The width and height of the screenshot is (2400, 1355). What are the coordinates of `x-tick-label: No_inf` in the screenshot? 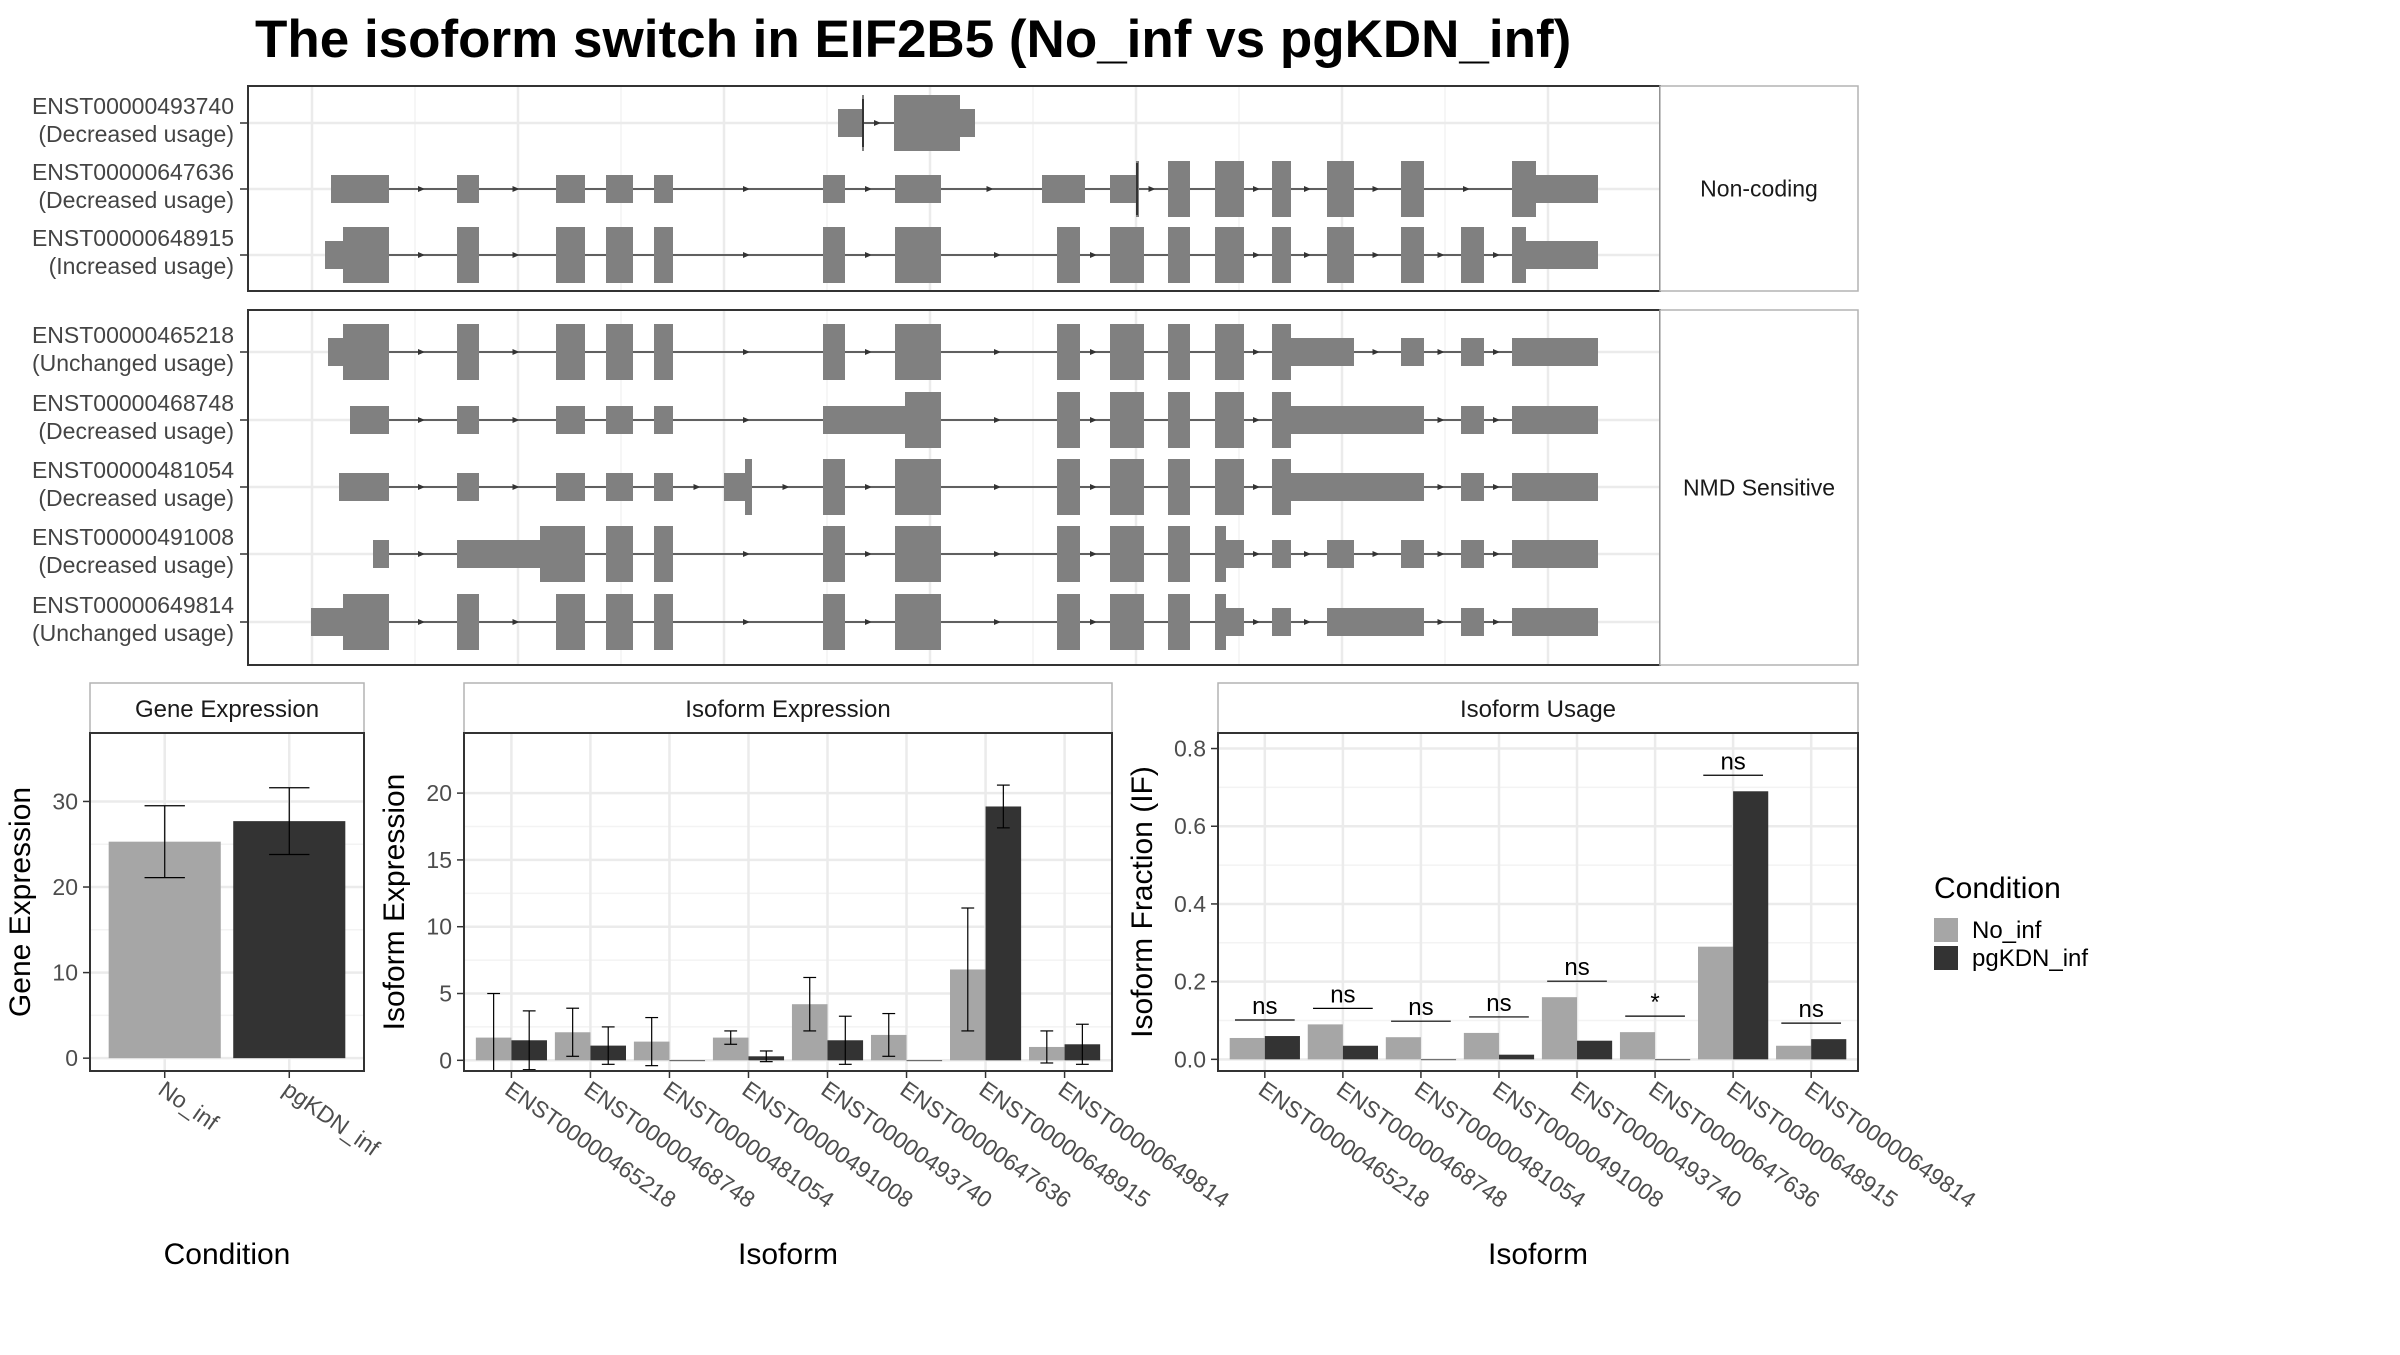 It's located at (189, 1106).